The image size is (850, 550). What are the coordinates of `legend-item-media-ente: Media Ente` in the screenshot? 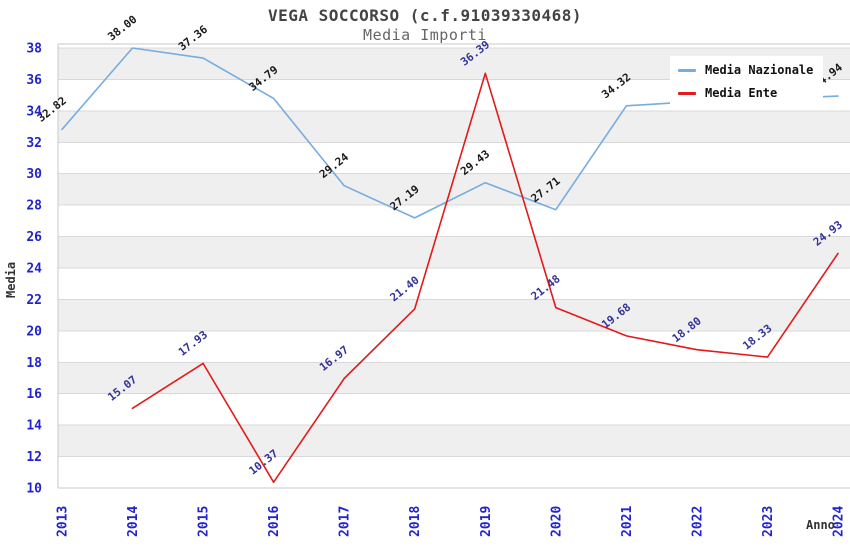 It's located at (745, 93).